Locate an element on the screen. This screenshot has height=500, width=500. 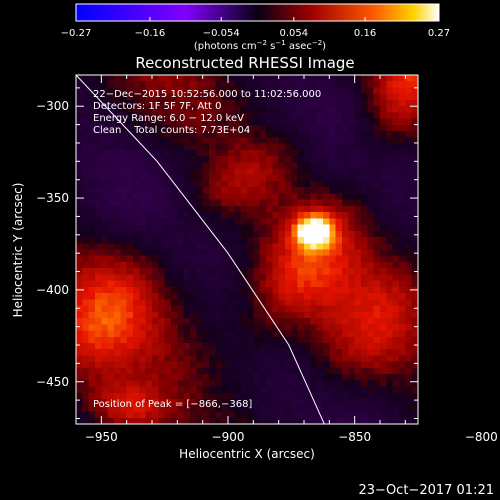
peak-position-label: Position of Peak = [−866,−368] is located at coordinates (172, 404).